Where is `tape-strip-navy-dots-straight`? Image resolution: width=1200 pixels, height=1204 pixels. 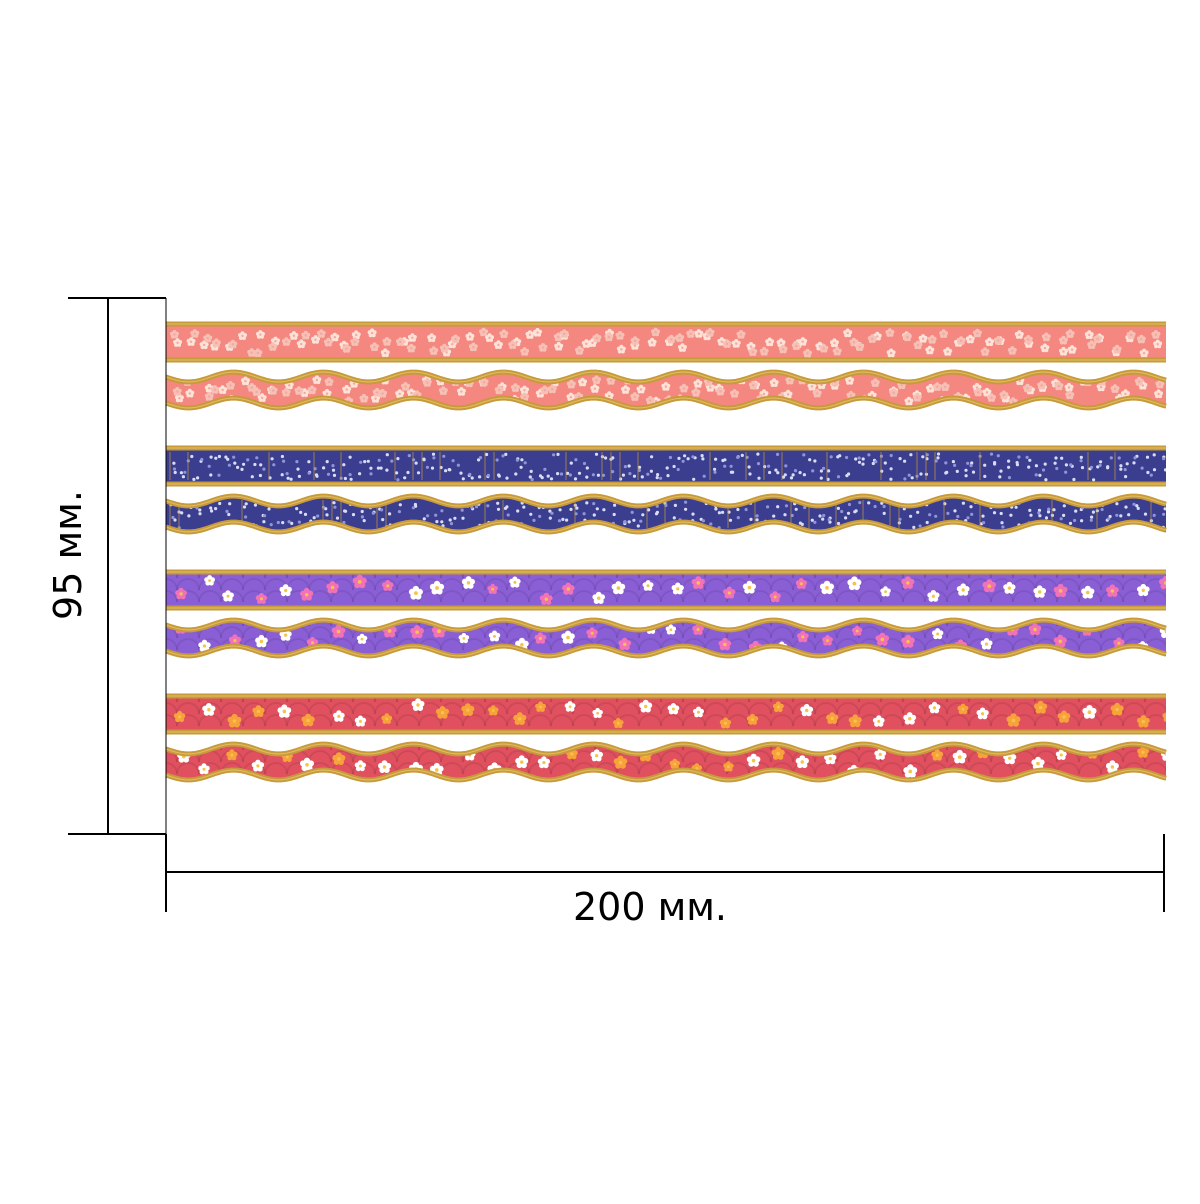 tape-strip-navy-dots-straight is located at coordinates (666, 466).